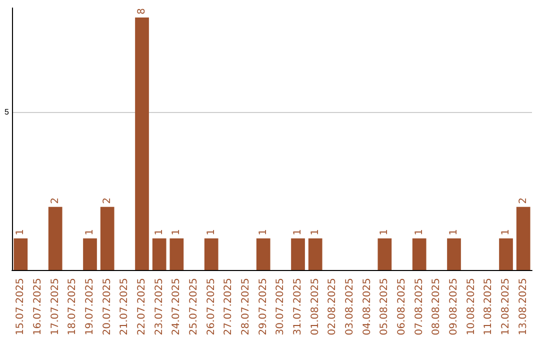 This screenshot has width=540, height=340. What do you see at coordinates (55, 307) in the screenshot?
I see `x-tick-label: 17.07.2025` at bounding box center [55, 307].